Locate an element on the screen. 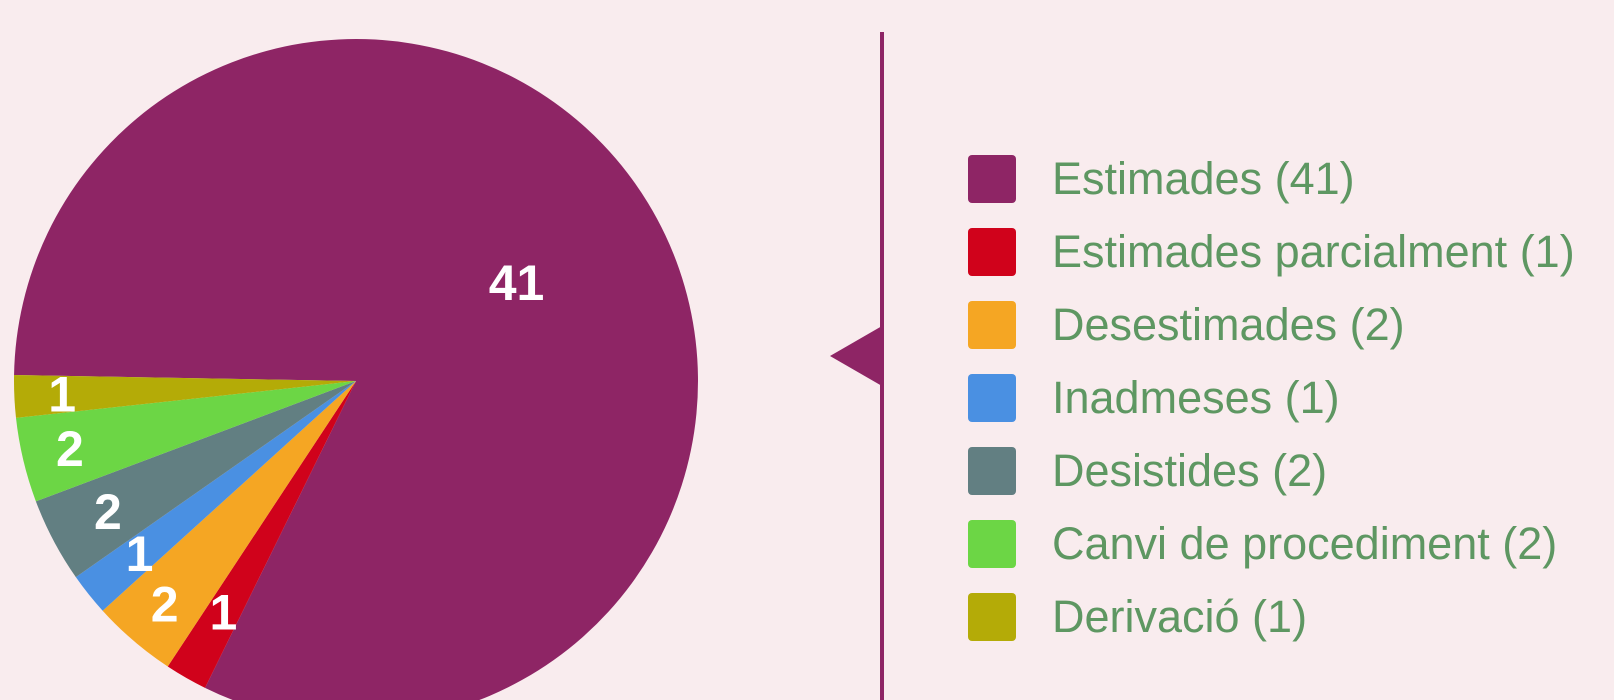 The image size is (1614, 700). legend-label: Derivació (1) is located at coordinates (1180, 616).